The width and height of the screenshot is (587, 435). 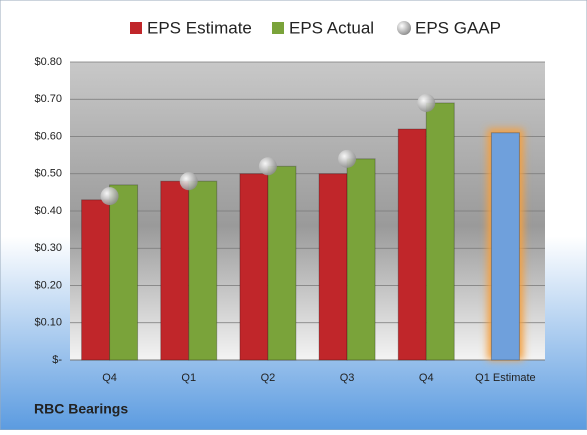 I want to click on x-tick-label: Q2, so click(x=268, y=378).